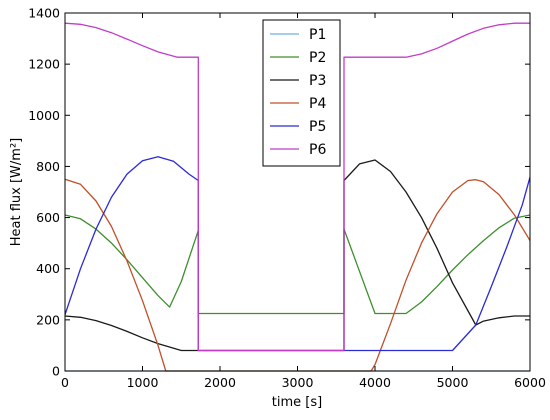 This screenshot has width=550, height=420. I want to click on legend-label-p6: P6, so click(317, 150).